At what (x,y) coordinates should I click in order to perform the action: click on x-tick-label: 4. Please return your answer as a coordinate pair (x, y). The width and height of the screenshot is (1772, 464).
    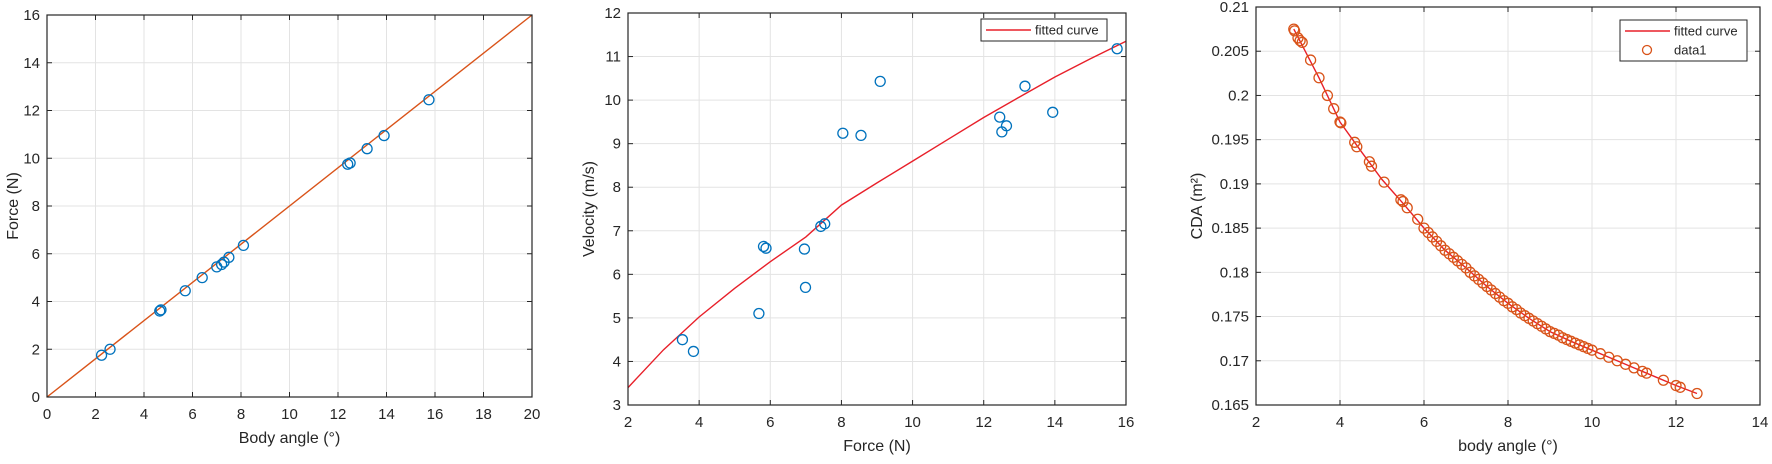
    Looking at the image, I should click on (144, 414).